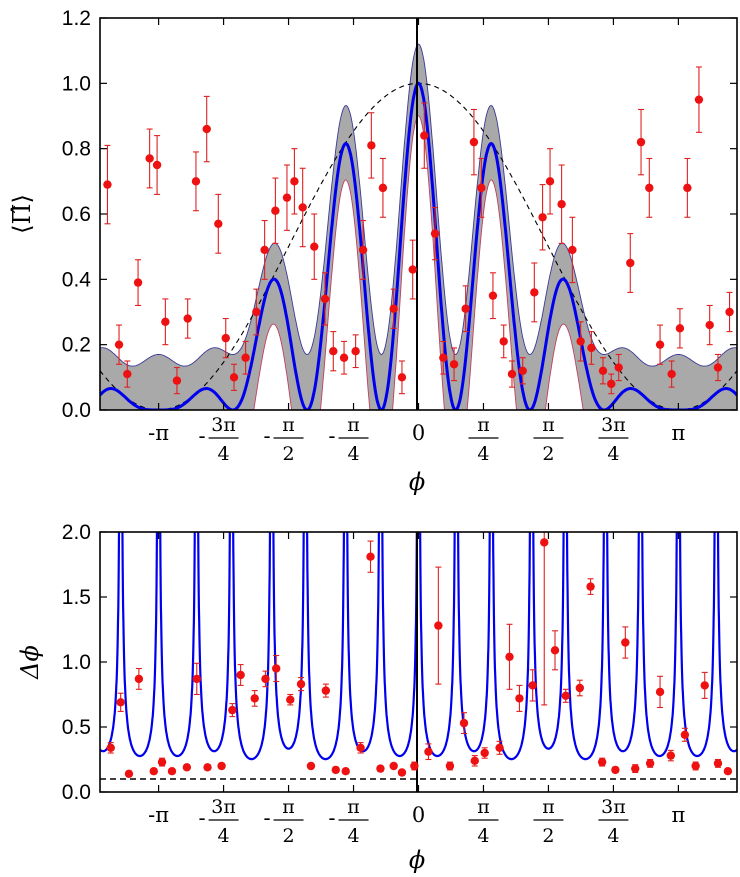  What do you see at coordinates (201, 436) in the screenshot?
I see `minus-sign: -` at bounding box center [201, 436].